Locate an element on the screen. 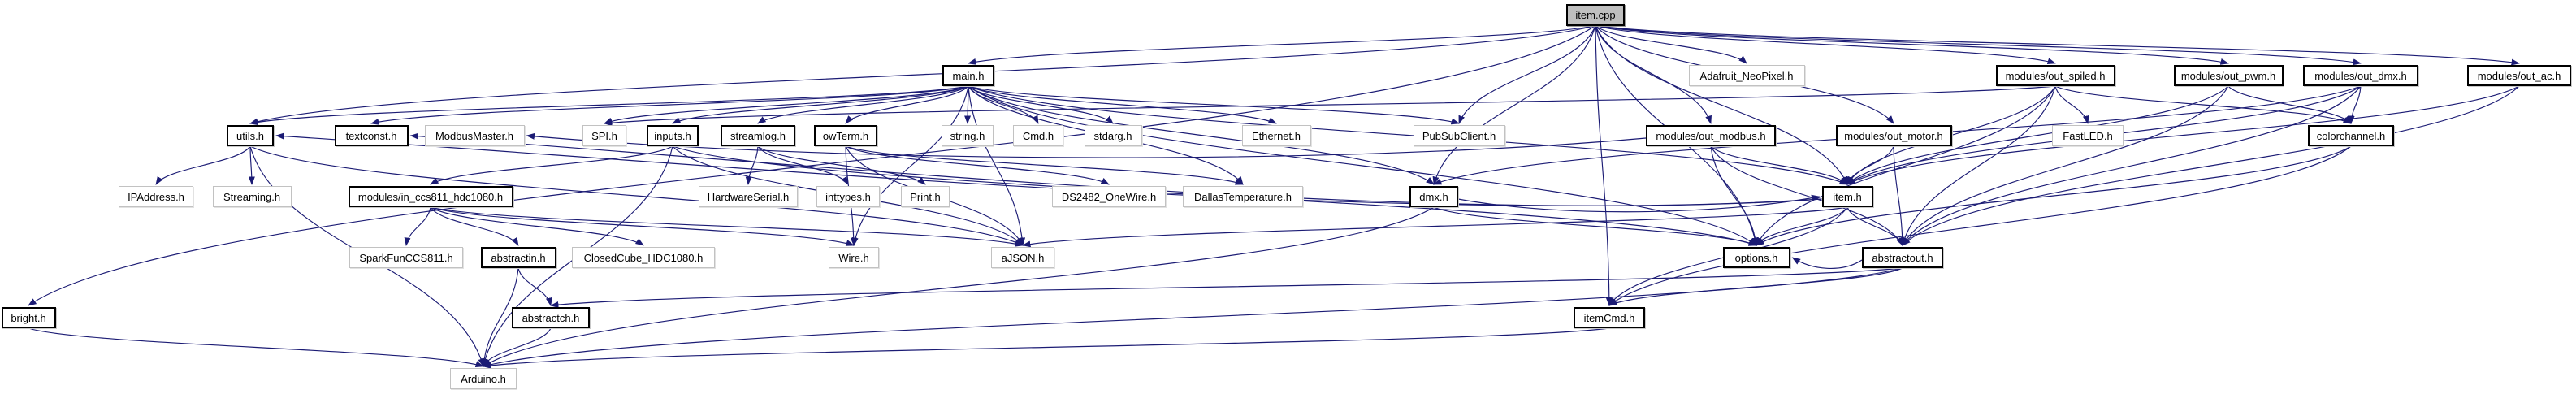 Image resolution: width=2576 pixels, height=394 pixels. graph-node-out-dmx-h: modules/out_dmx.h is located at coordinates (2360, 75).